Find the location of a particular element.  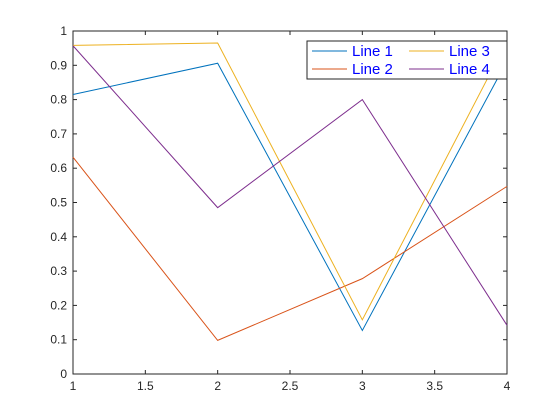

y-tick-label: 0.1 is located at coordinates (58, 340).